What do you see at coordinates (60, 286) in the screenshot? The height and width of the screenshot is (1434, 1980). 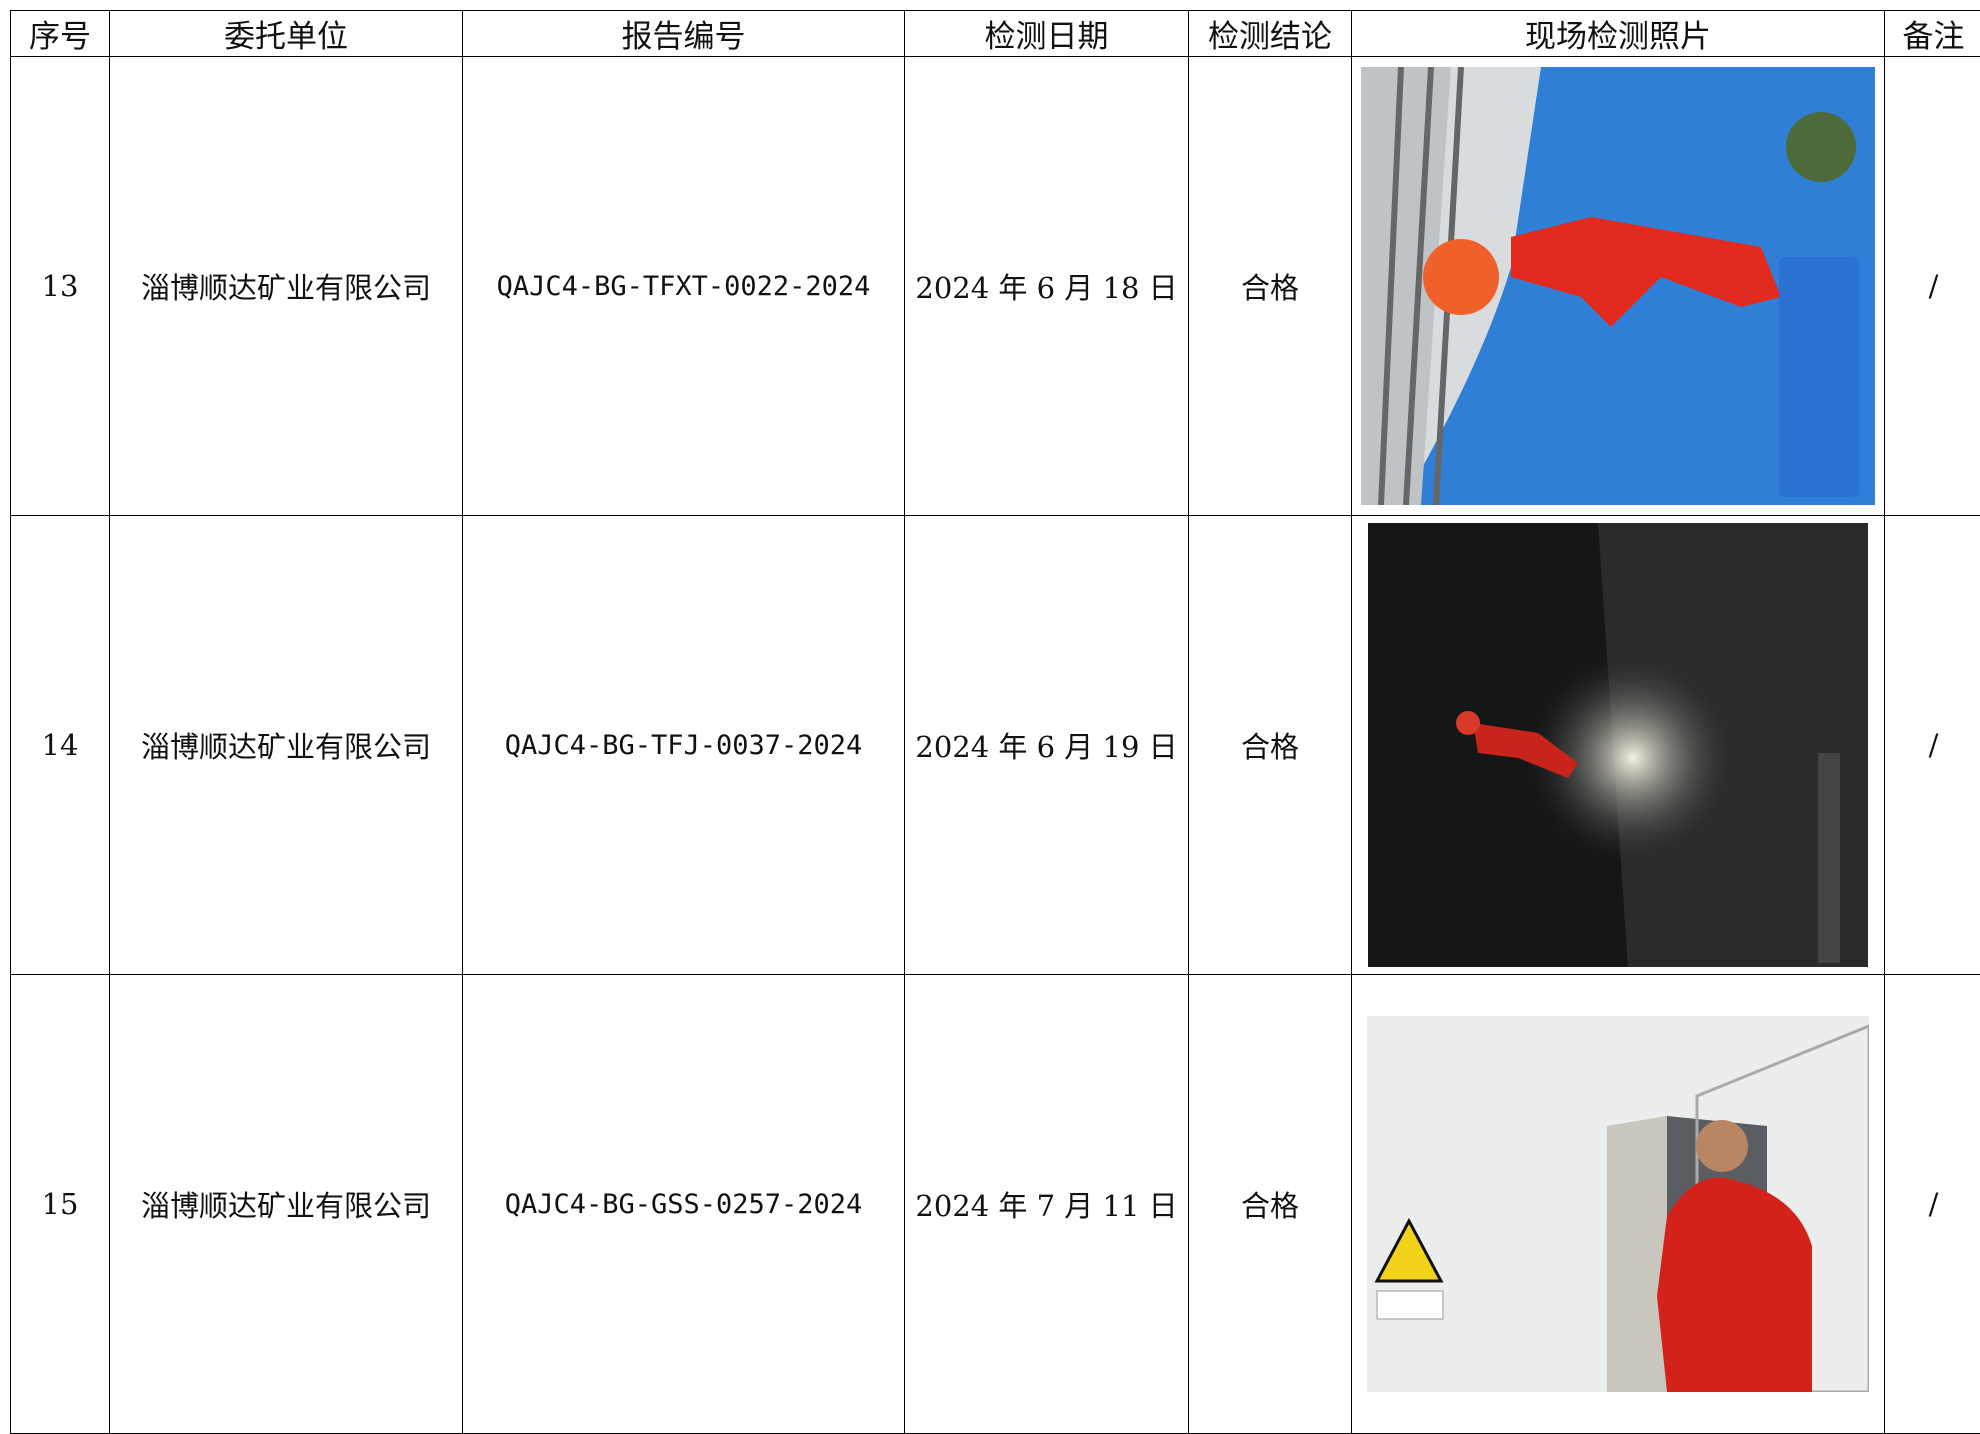 I see `cell: 13` at bounding box center [60, 286].